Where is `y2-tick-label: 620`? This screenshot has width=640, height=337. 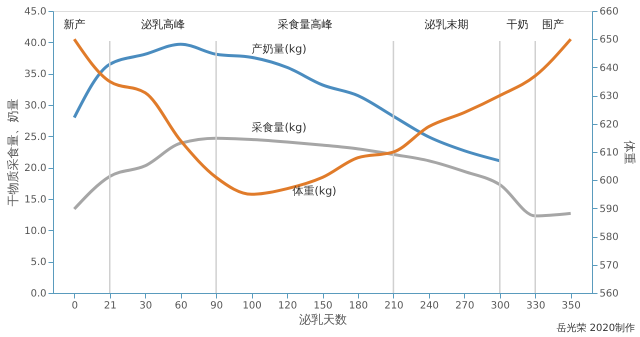
y2-tick-label: 620 is located at coordinates (609, 124).